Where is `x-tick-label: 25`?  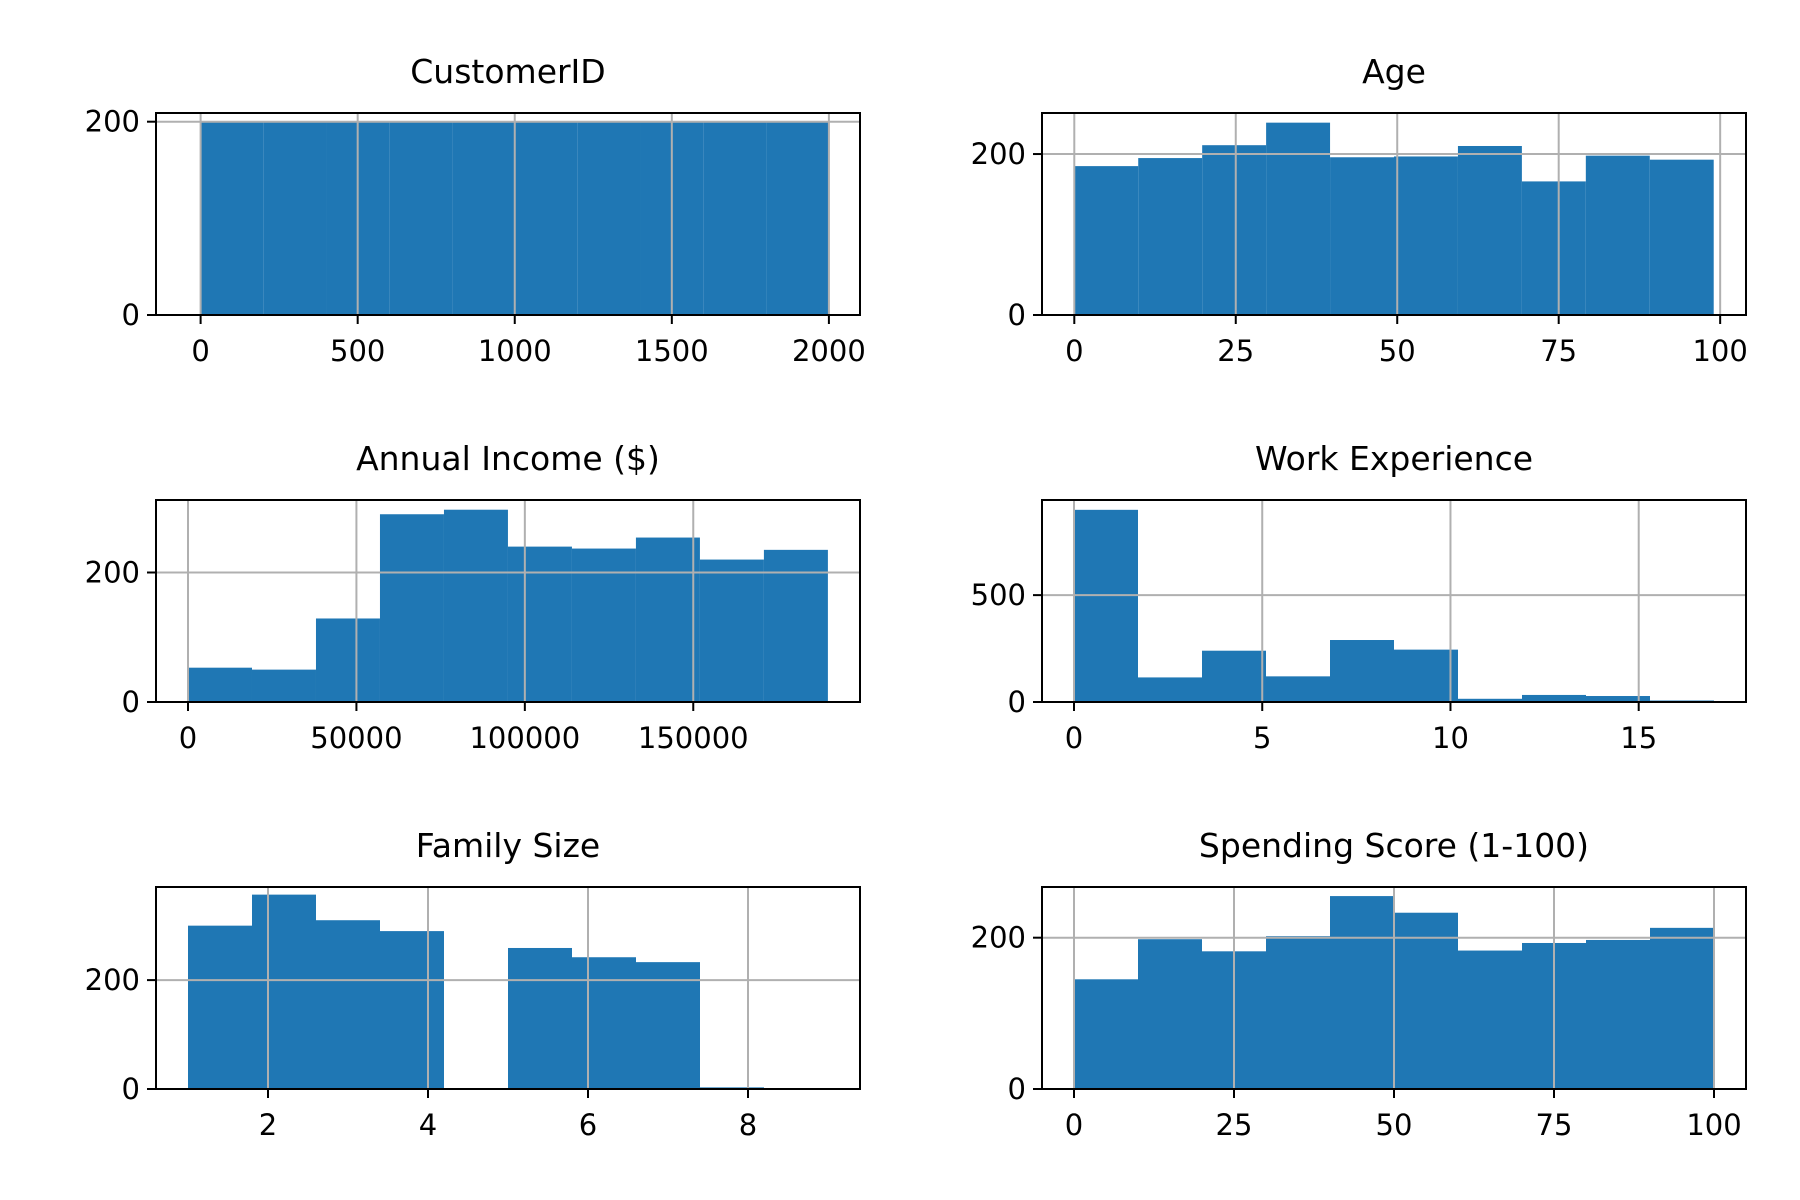 x-tick-label: 25 is located at coordinates (1234, 1125).